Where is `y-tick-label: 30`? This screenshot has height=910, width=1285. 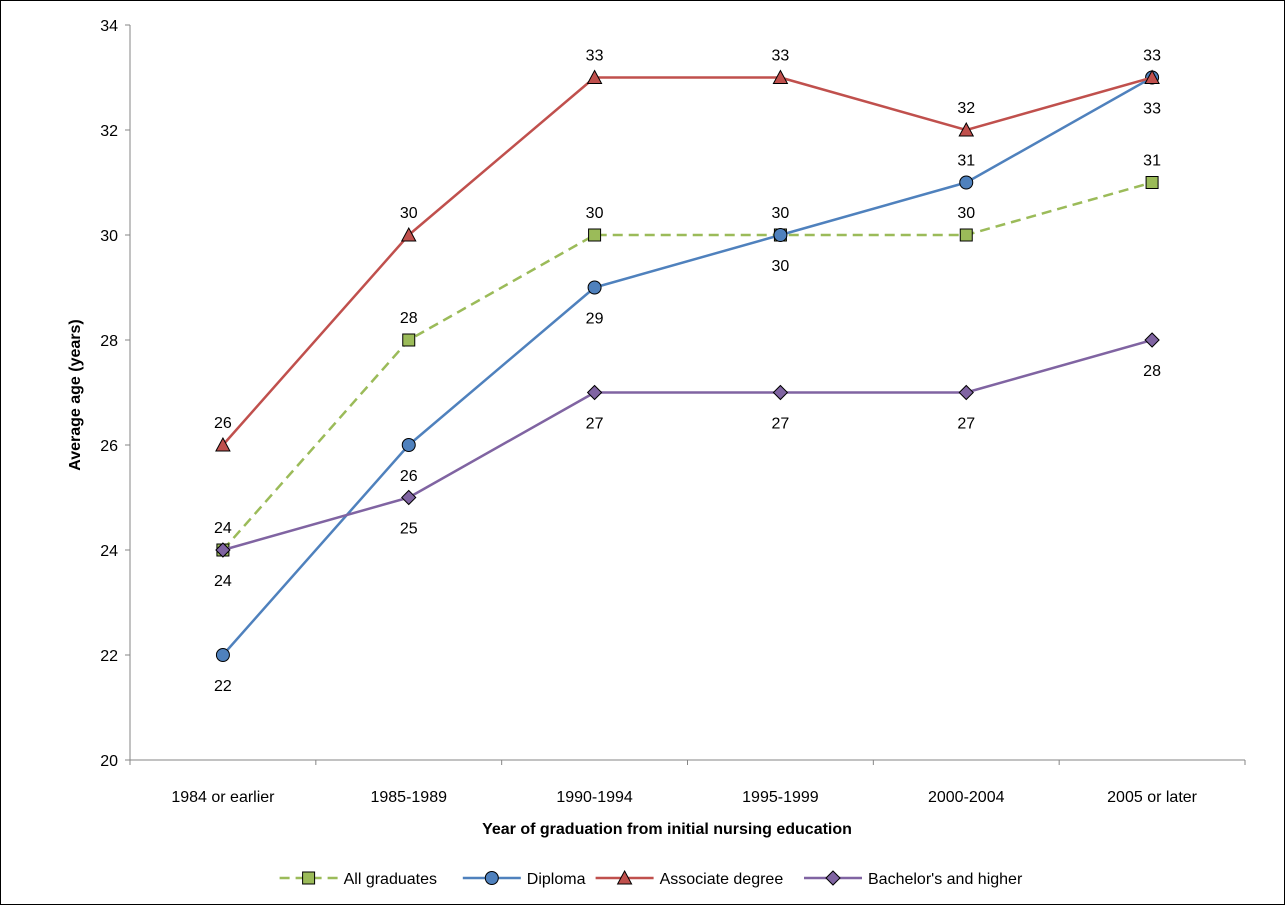
y-tick-label: 30 is located at coordinates (109, 236).